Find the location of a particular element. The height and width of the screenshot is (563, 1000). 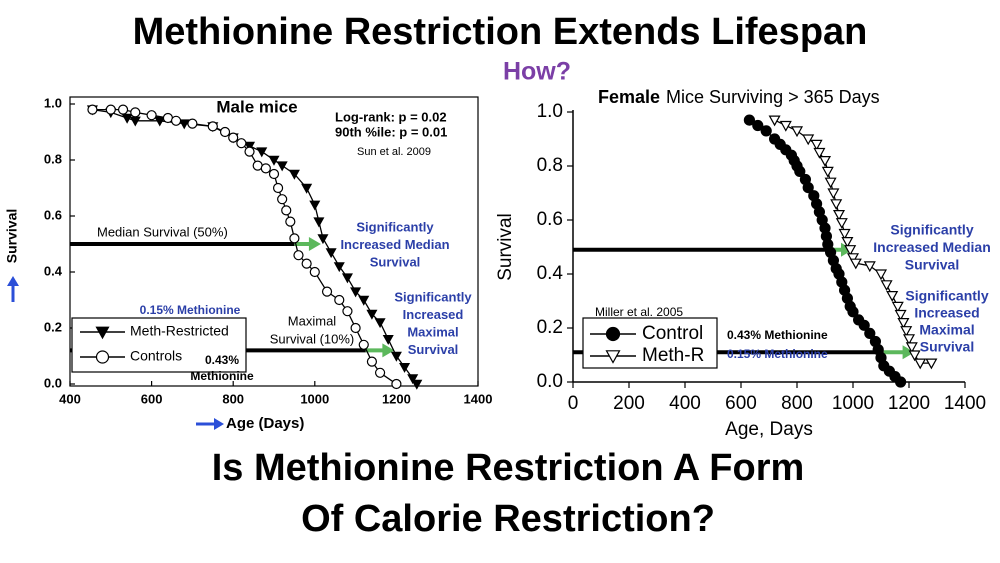

annotation: 0.15% Methionine is located at coordinates (777, 354).